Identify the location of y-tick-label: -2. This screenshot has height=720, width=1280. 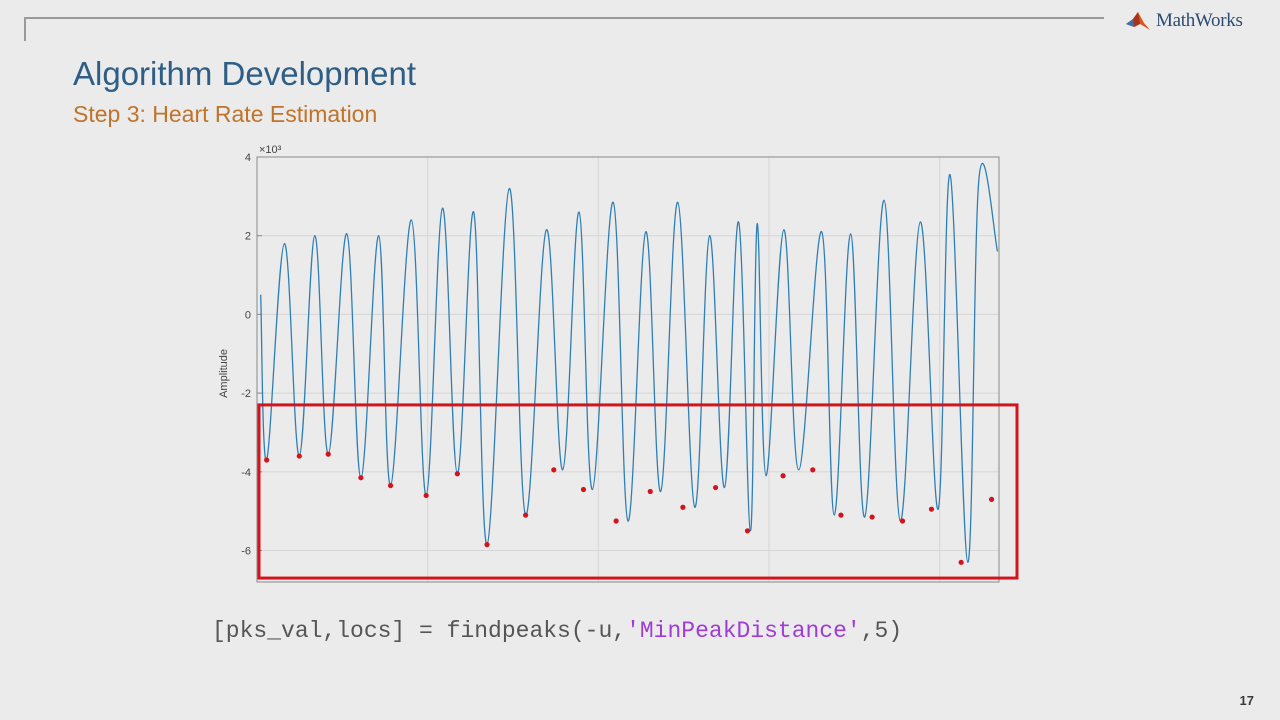
(246, 394).